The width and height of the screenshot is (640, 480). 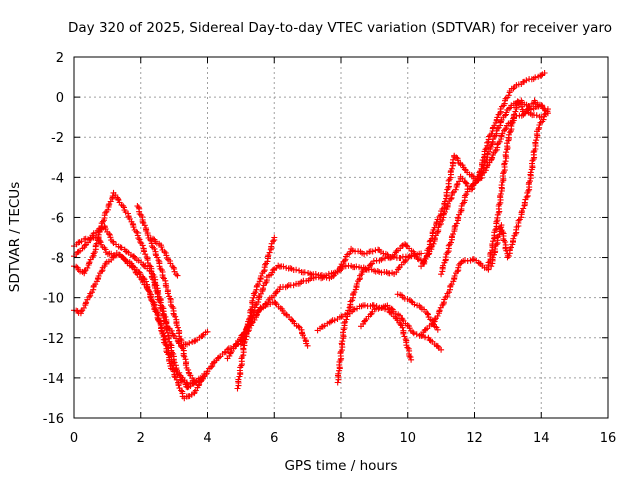 I want to click on x-tick-label: 2, so click(x=141, y=438).